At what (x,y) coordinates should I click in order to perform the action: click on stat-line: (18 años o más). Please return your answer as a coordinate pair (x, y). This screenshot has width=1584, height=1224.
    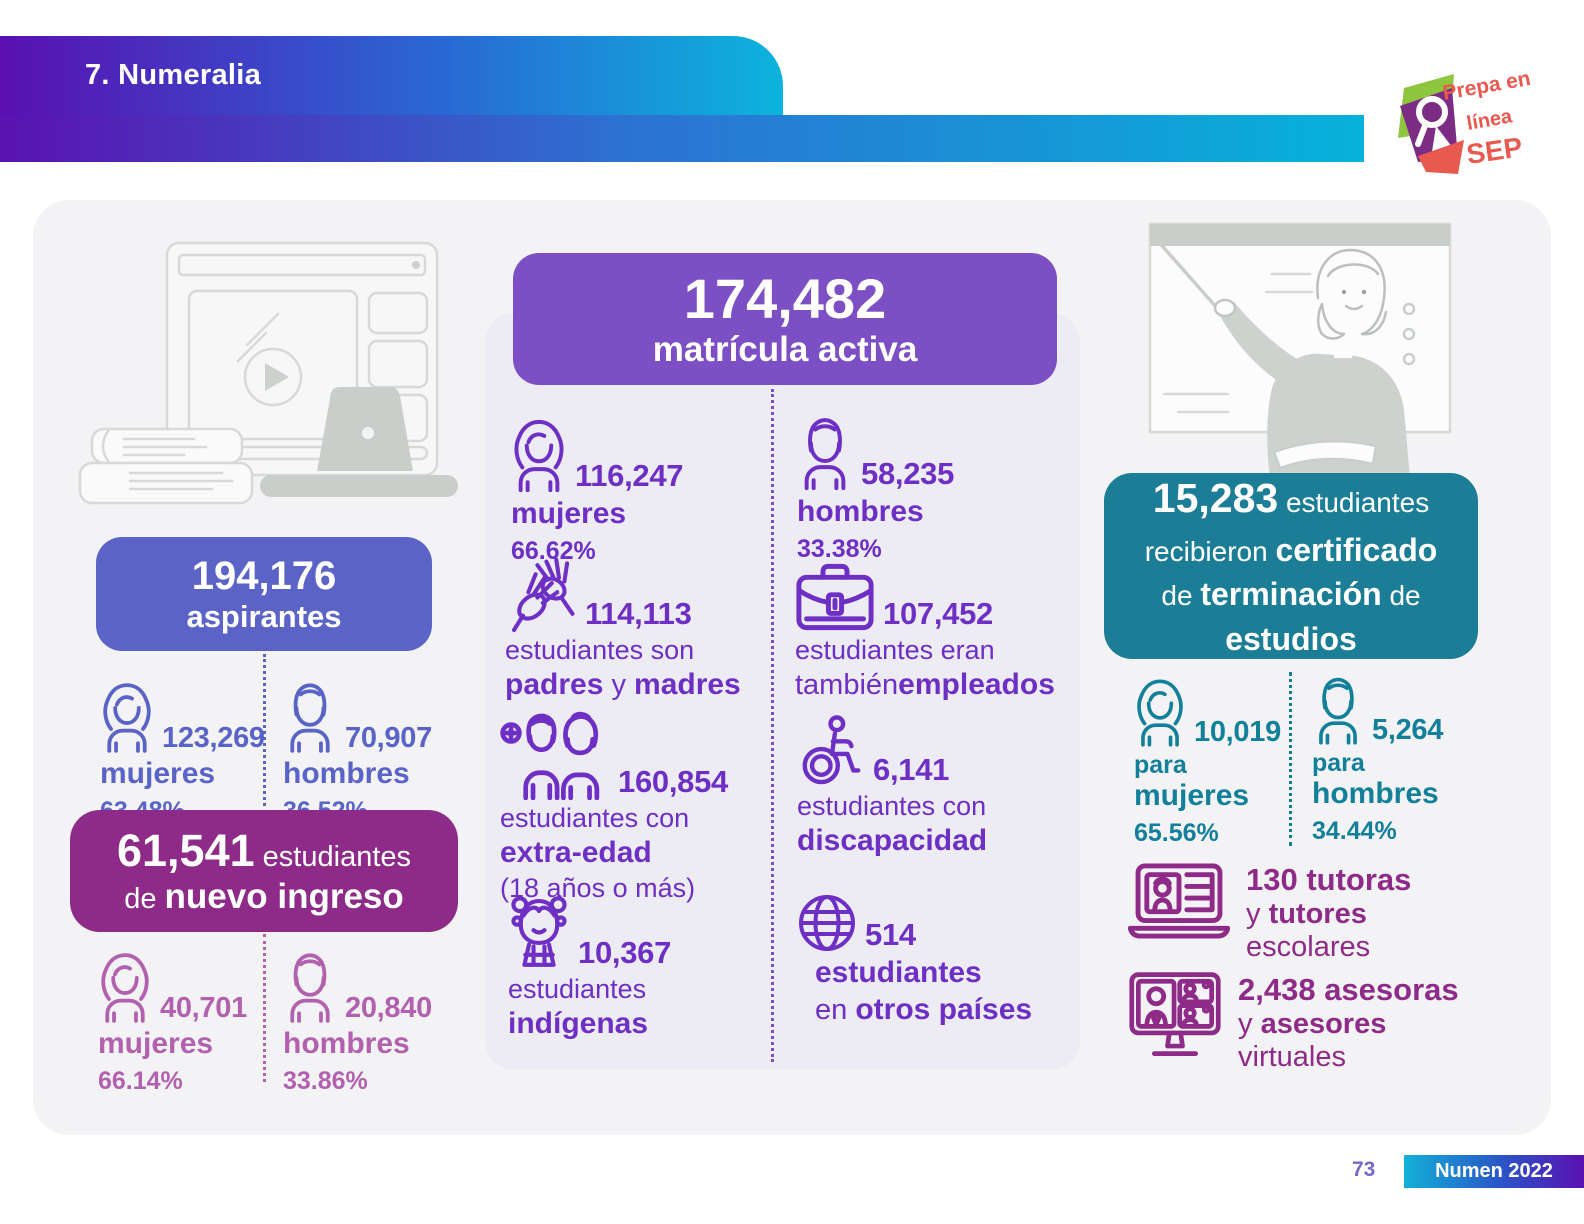
    Looking at the image, I should click on (598, 887).